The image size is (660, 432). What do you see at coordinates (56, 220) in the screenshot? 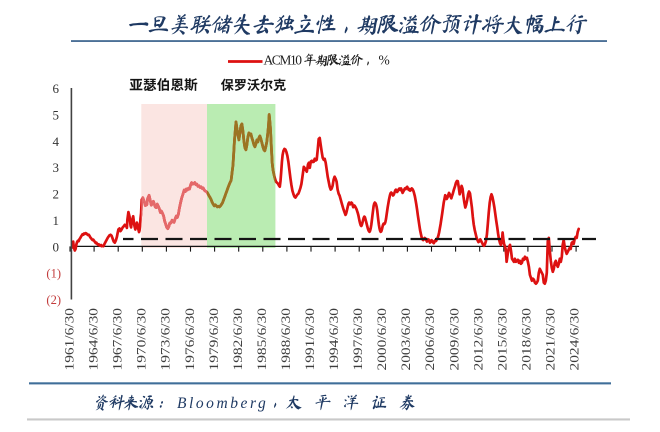
I see `svg-text: 1` at bounding box center [56, 220].